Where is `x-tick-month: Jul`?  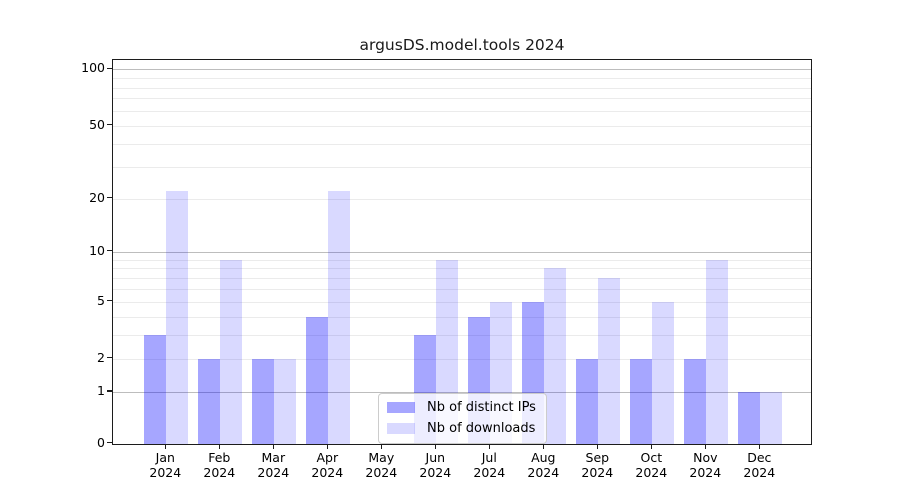 x-tick-month: Jul is located at coordinates (489, 457).